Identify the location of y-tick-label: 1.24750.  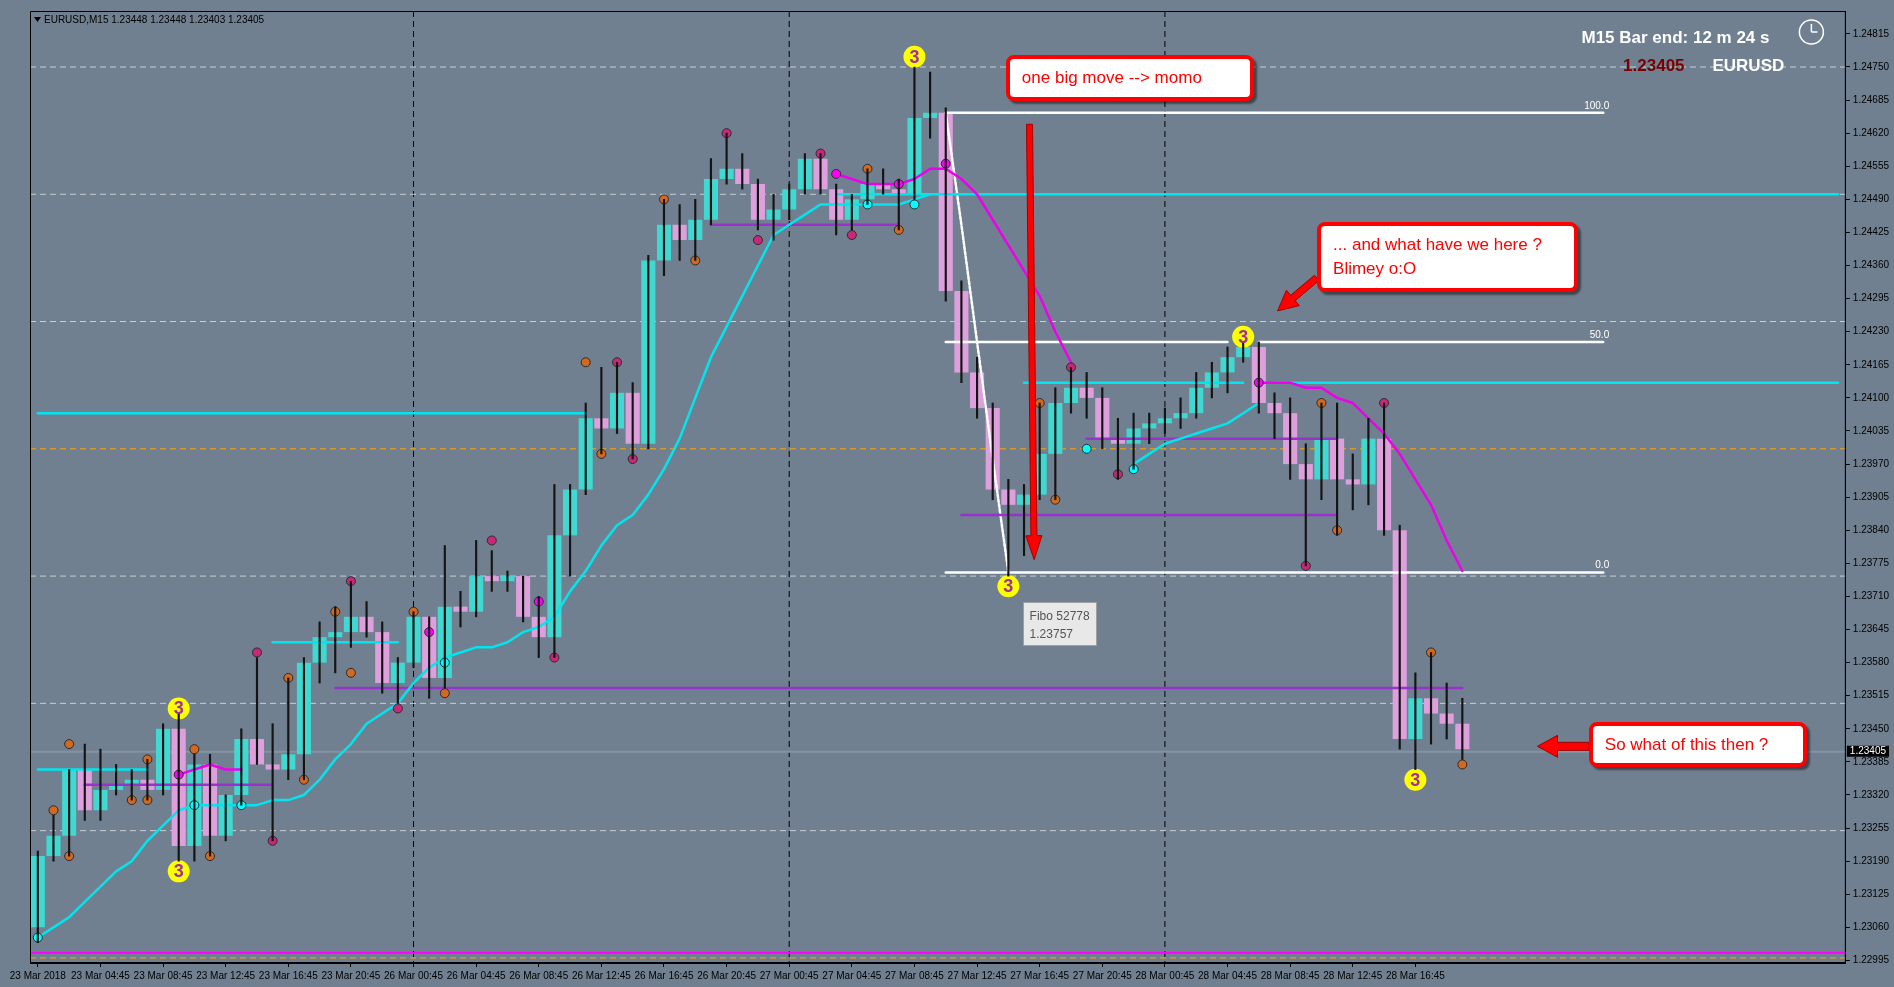
(1871, 66).